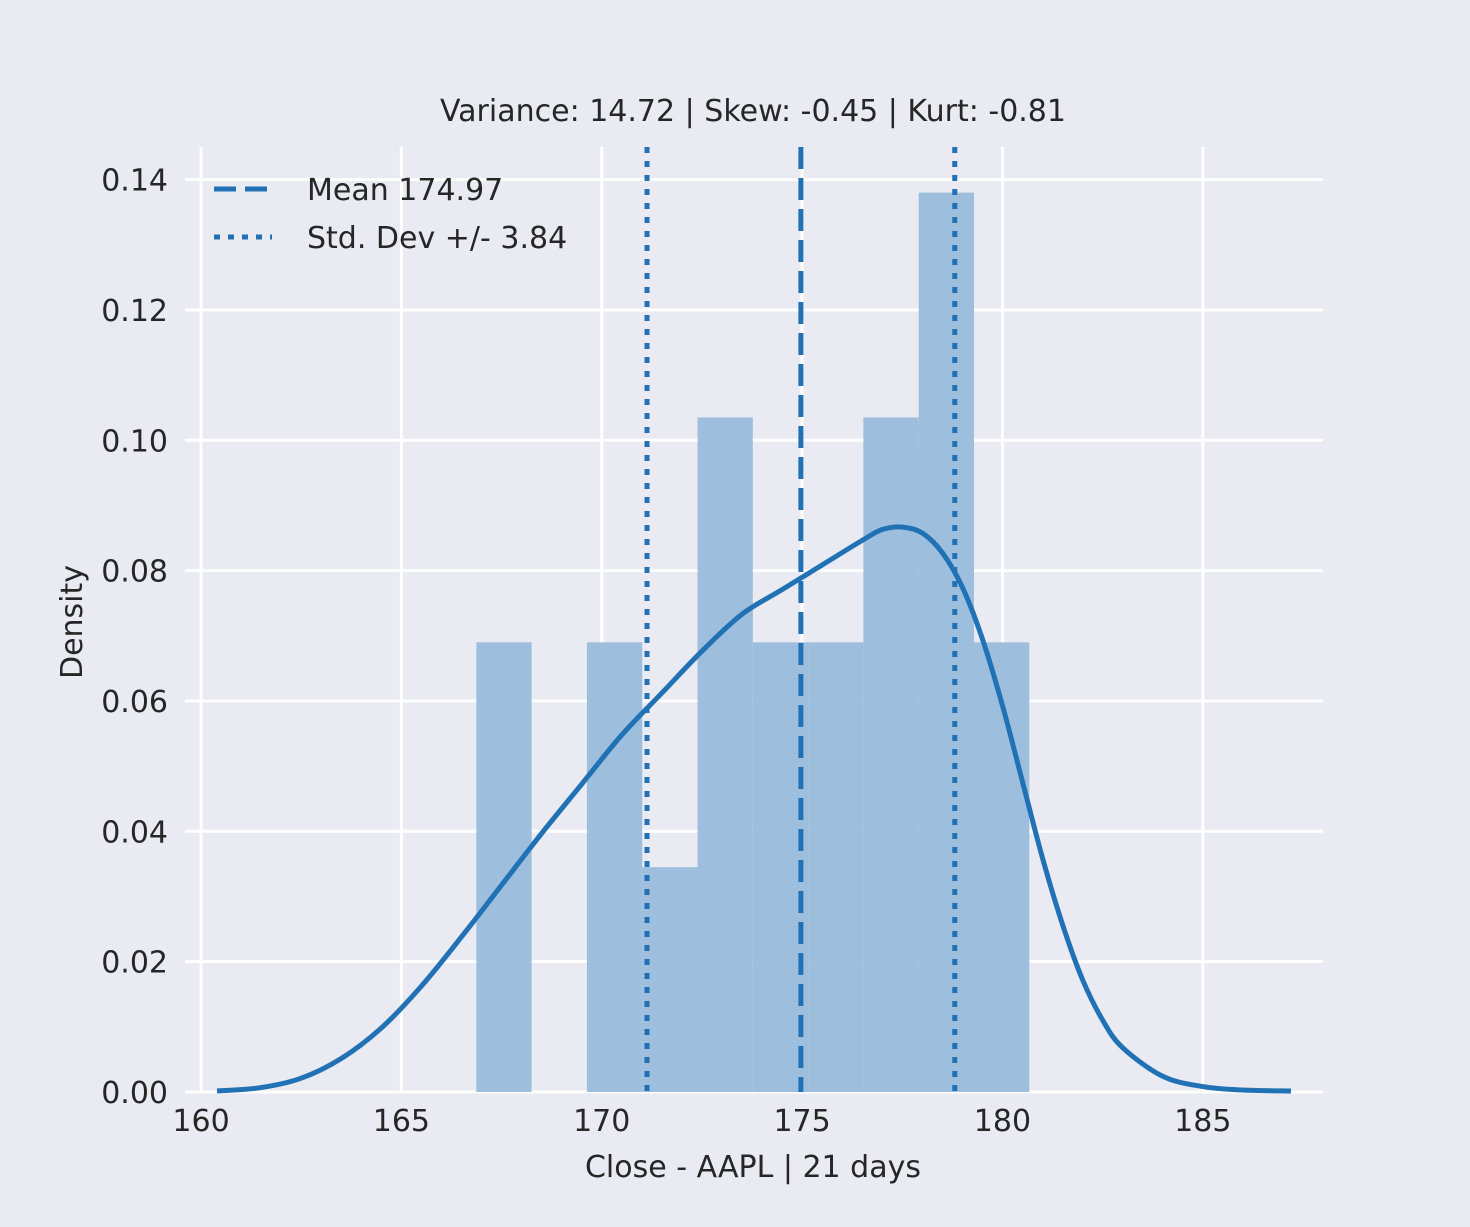 The width and height of the screenshot is (1470, 1227). What do you see at coordinates (134, 832) in the screenshot?
I see `y-tick-label: 0.04` at bounding box center [134, 832].